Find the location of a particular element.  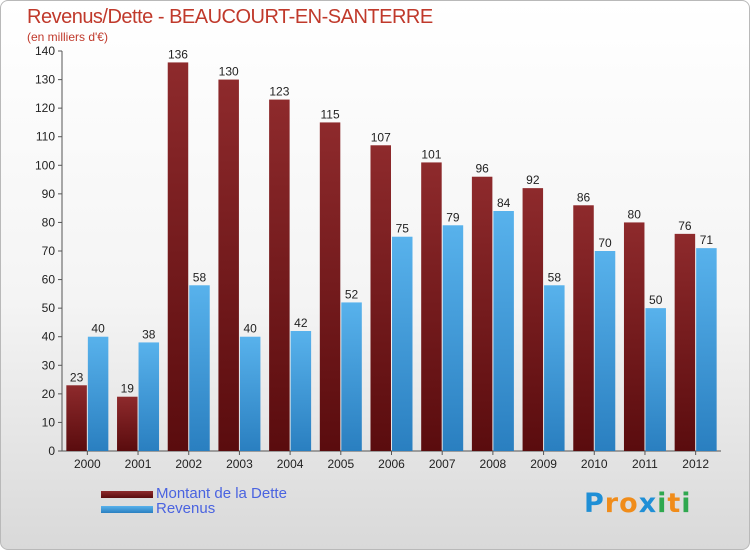

data-label-dette: 123 is located at coordinates (279, 92).